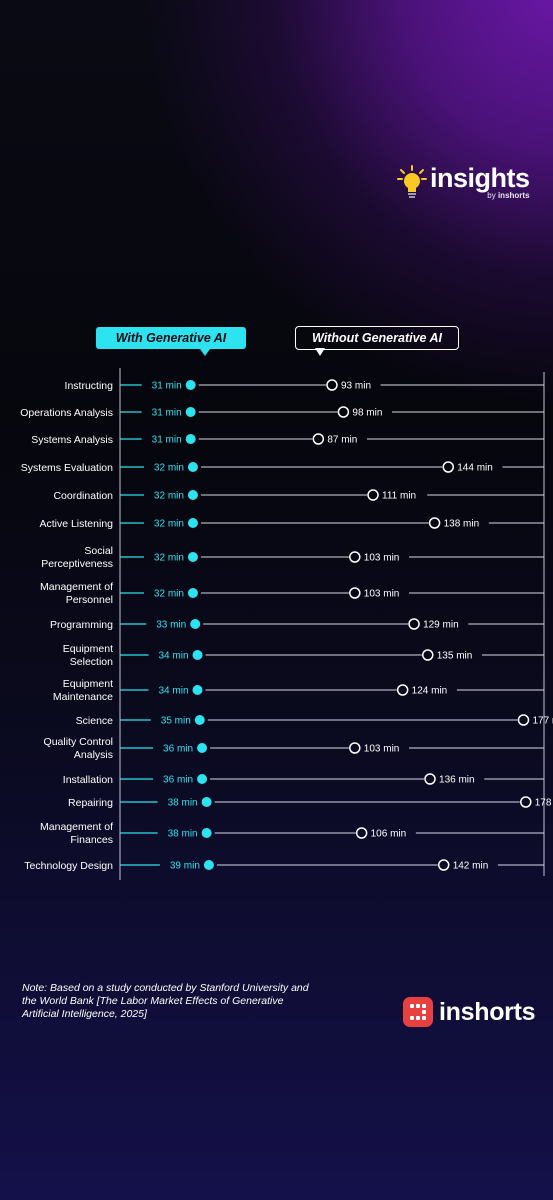  What do you see at coordinates (88, 780) in the screenshot?
I see `category-label: Installation` at bounding box center [88, 780].